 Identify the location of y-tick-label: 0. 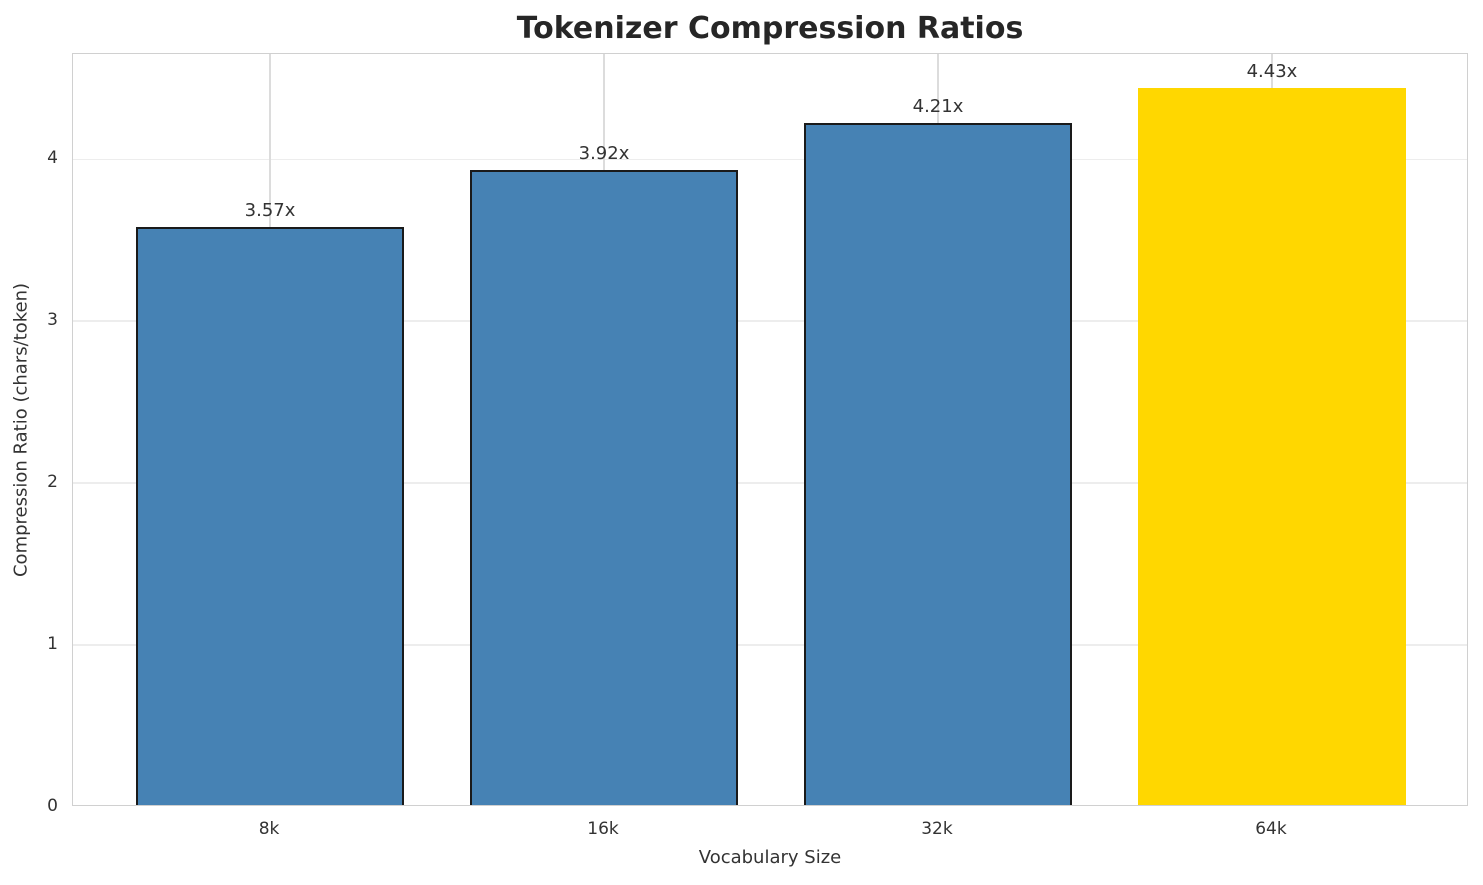
(52, 806).